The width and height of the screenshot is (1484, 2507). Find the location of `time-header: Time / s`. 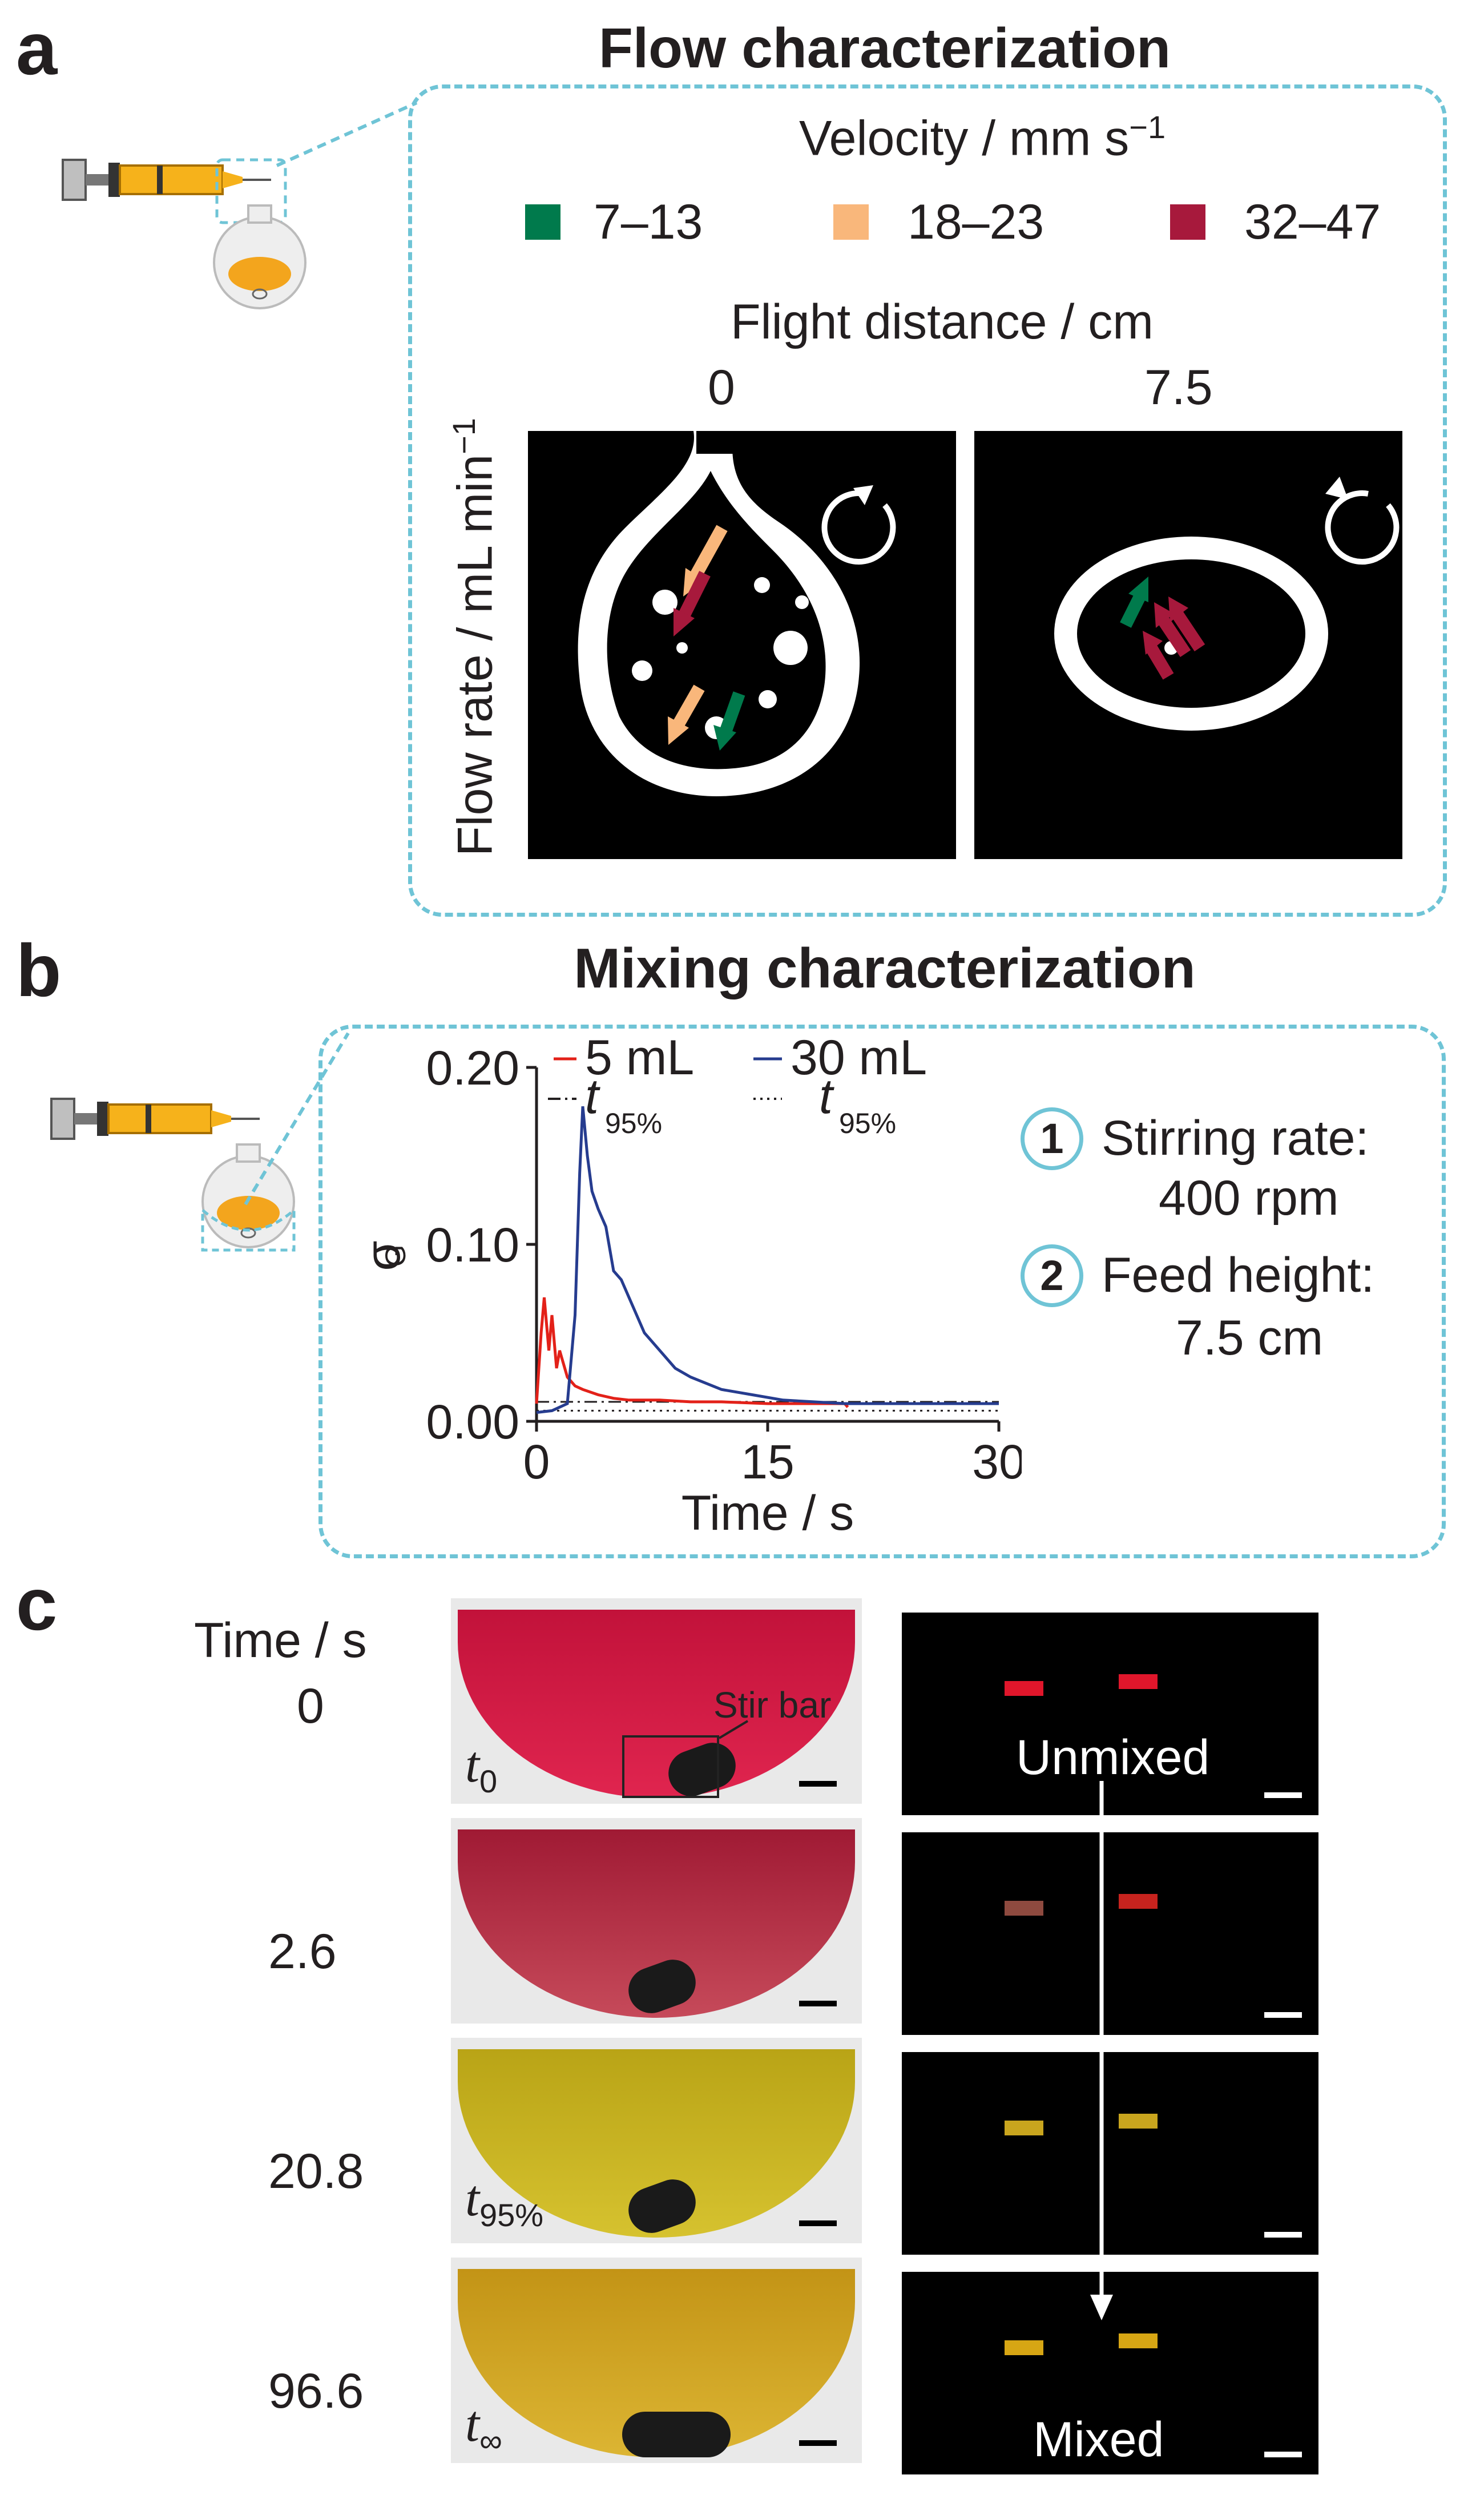

time-header: Time / s is located at coordinates (280, 1641).